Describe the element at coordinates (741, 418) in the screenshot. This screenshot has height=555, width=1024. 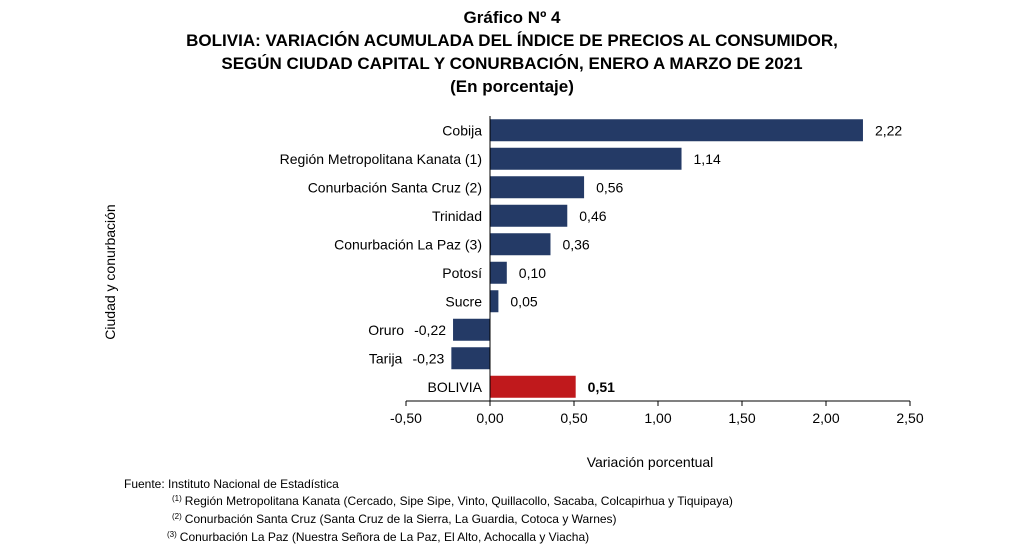
I see `x-tick-label: 1,50` at that location.